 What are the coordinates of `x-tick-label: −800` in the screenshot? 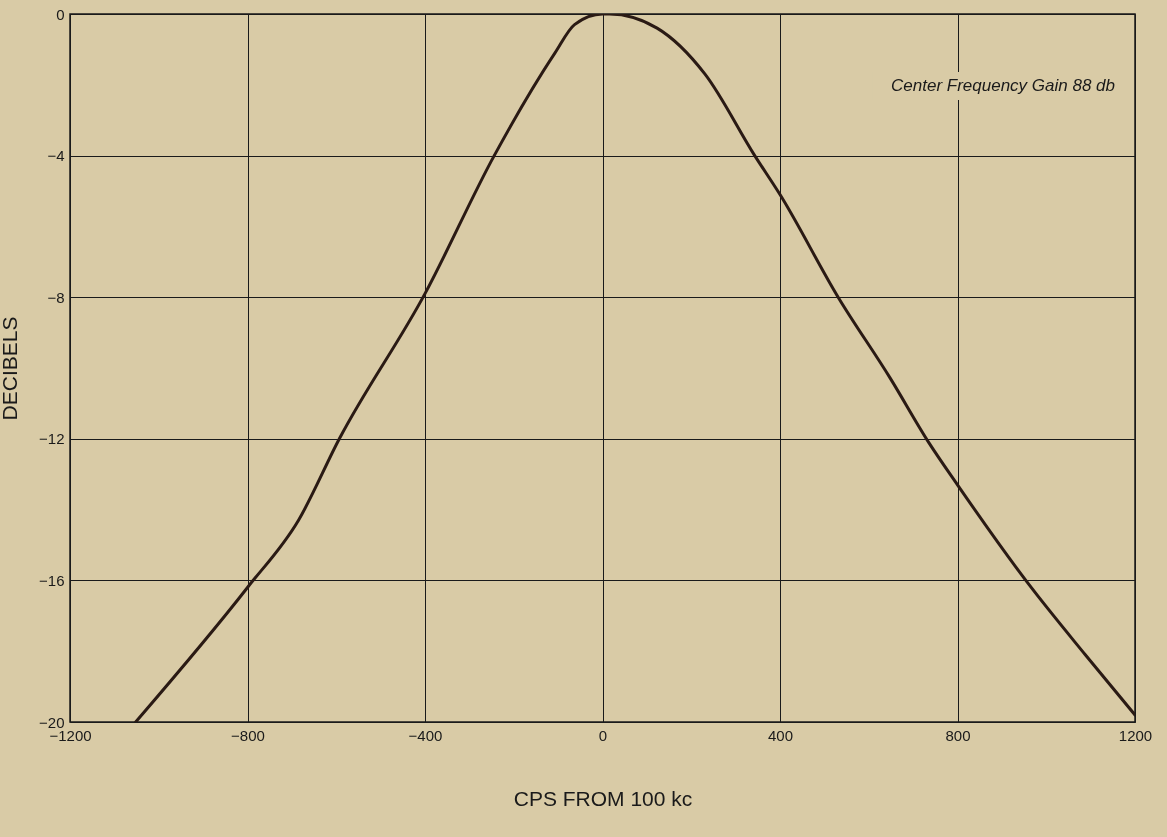 It's located at (248, 735).